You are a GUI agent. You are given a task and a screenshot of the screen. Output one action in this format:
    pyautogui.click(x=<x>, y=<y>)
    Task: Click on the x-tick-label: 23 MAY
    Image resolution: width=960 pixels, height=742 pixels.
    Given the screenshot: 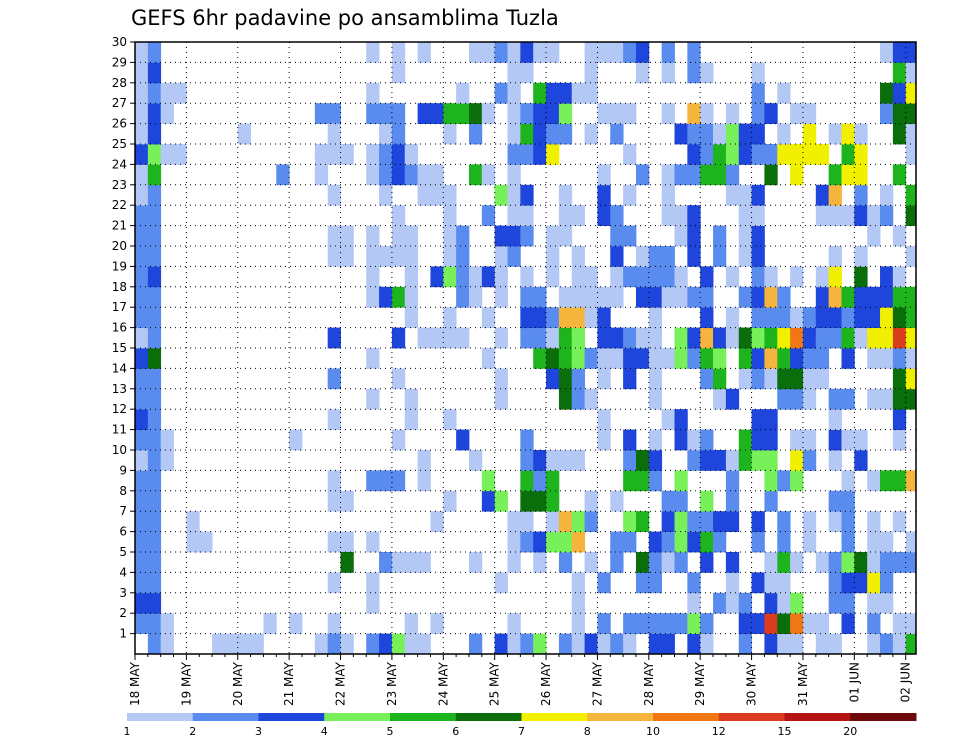 What is the action you would take?
    pyautogui.click(x=392, y=683)
    